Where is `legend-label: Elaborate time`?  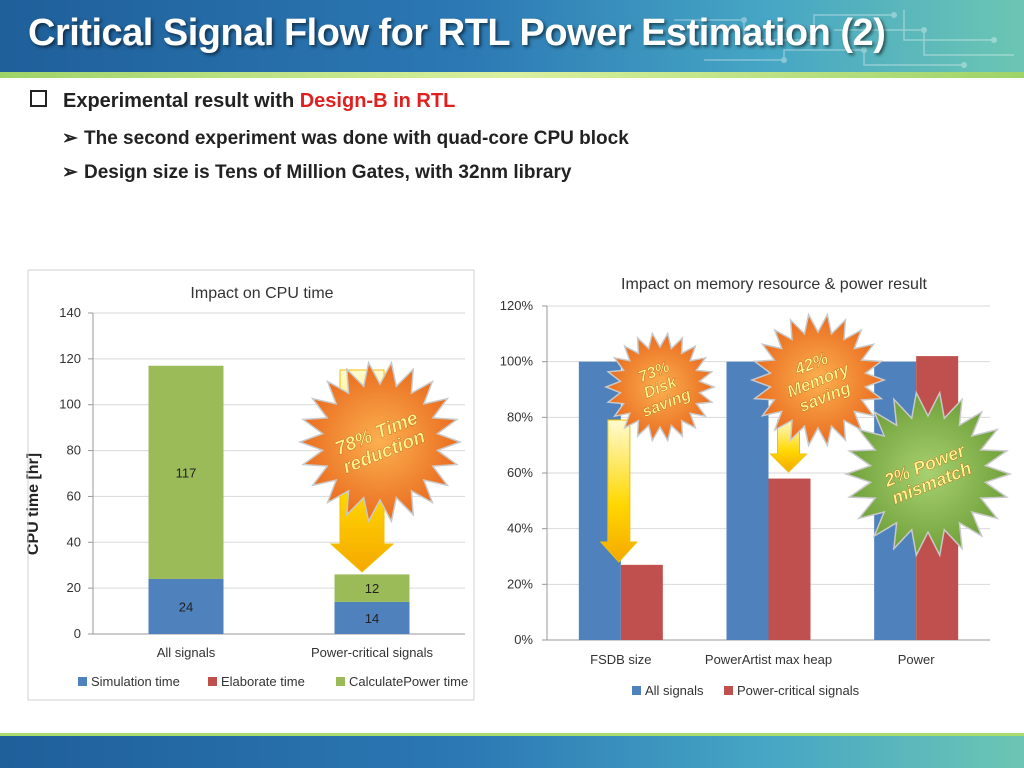 legend-label: Elaborate time is located at coordinates (263, 681).